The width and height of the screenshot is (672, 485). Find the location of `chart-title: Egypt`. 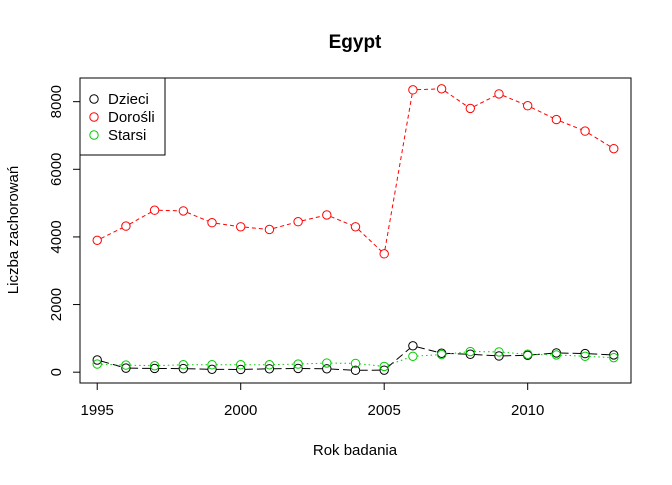

chart-title: Egypt is located at coordinates (355, 42).